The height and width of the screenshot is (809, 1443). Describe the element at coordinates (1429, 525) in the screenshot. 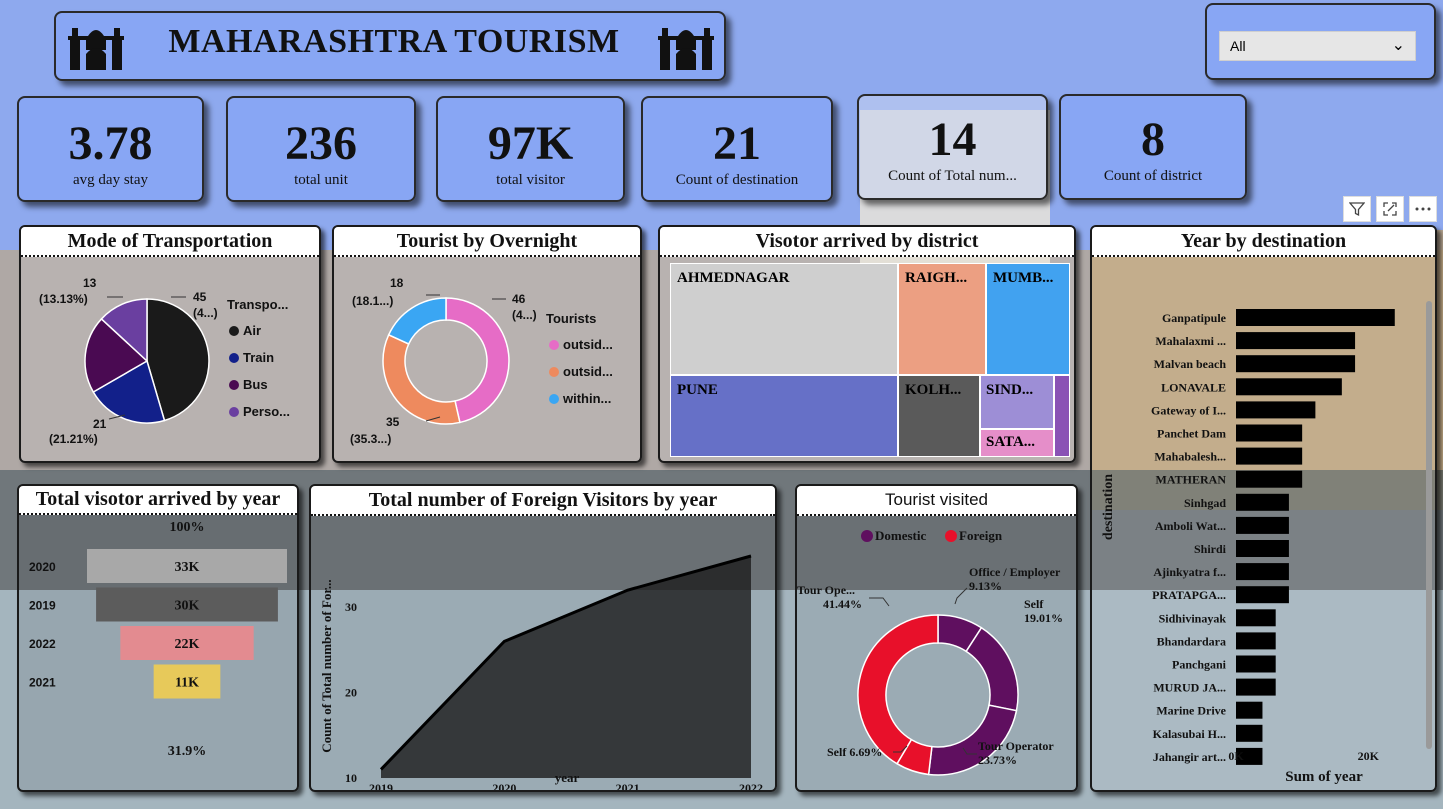

I see `scrollbar` at that location.